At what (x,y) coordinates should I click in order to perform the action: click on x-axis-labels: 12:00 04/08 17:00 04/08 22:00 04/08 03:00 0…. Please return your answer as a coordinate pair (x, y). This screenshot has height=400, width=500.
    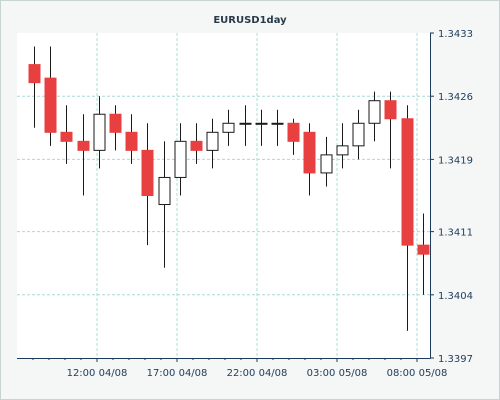
    Looking at the image, I should click on (257, 373).